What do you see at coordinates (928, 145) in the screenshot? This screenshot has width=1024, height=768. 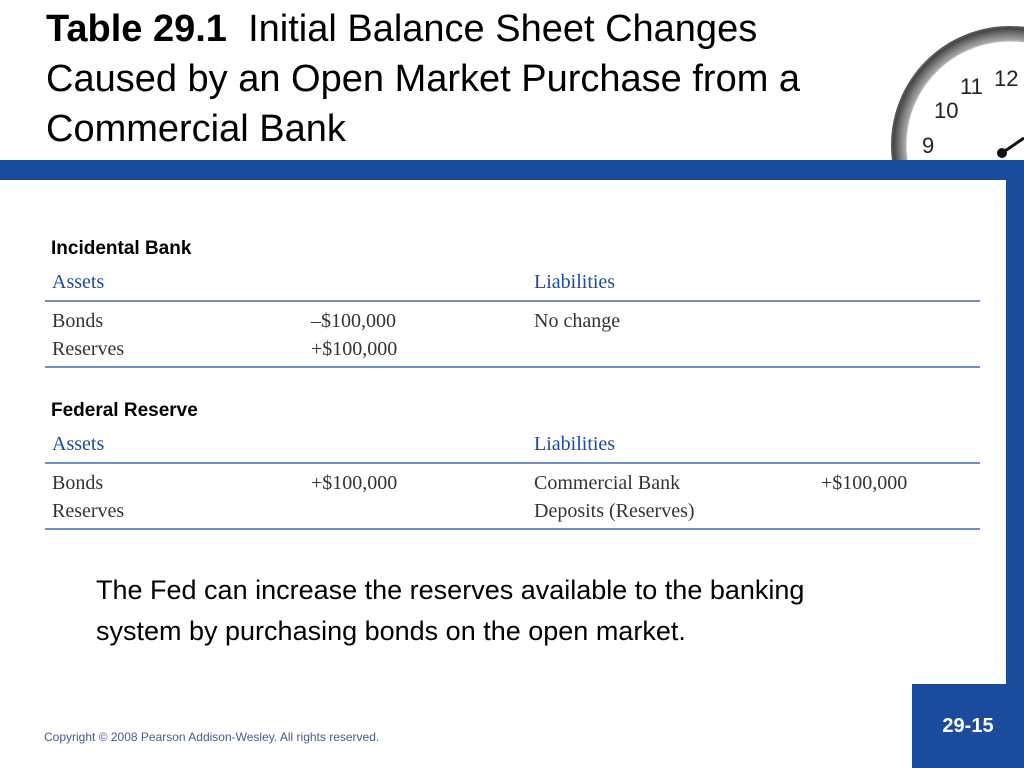 I see `clock-numeral-9: 9` at bounding box center [928, 145].